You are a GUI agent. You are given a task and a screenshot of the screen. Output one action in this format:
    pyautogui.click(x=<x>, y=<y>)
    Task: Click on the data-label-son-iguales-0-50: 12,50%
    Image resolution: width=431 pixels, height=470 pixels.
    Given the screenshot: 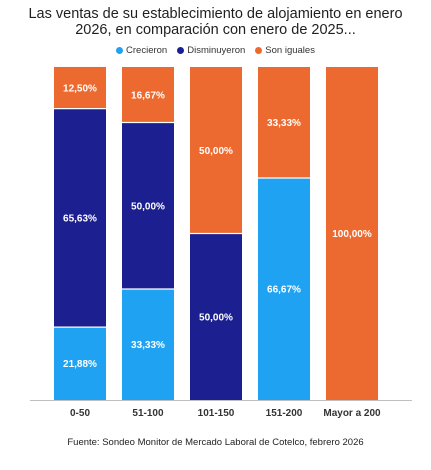 What is the action you would take?
    pyautogui.click(x=80, y=88)
    